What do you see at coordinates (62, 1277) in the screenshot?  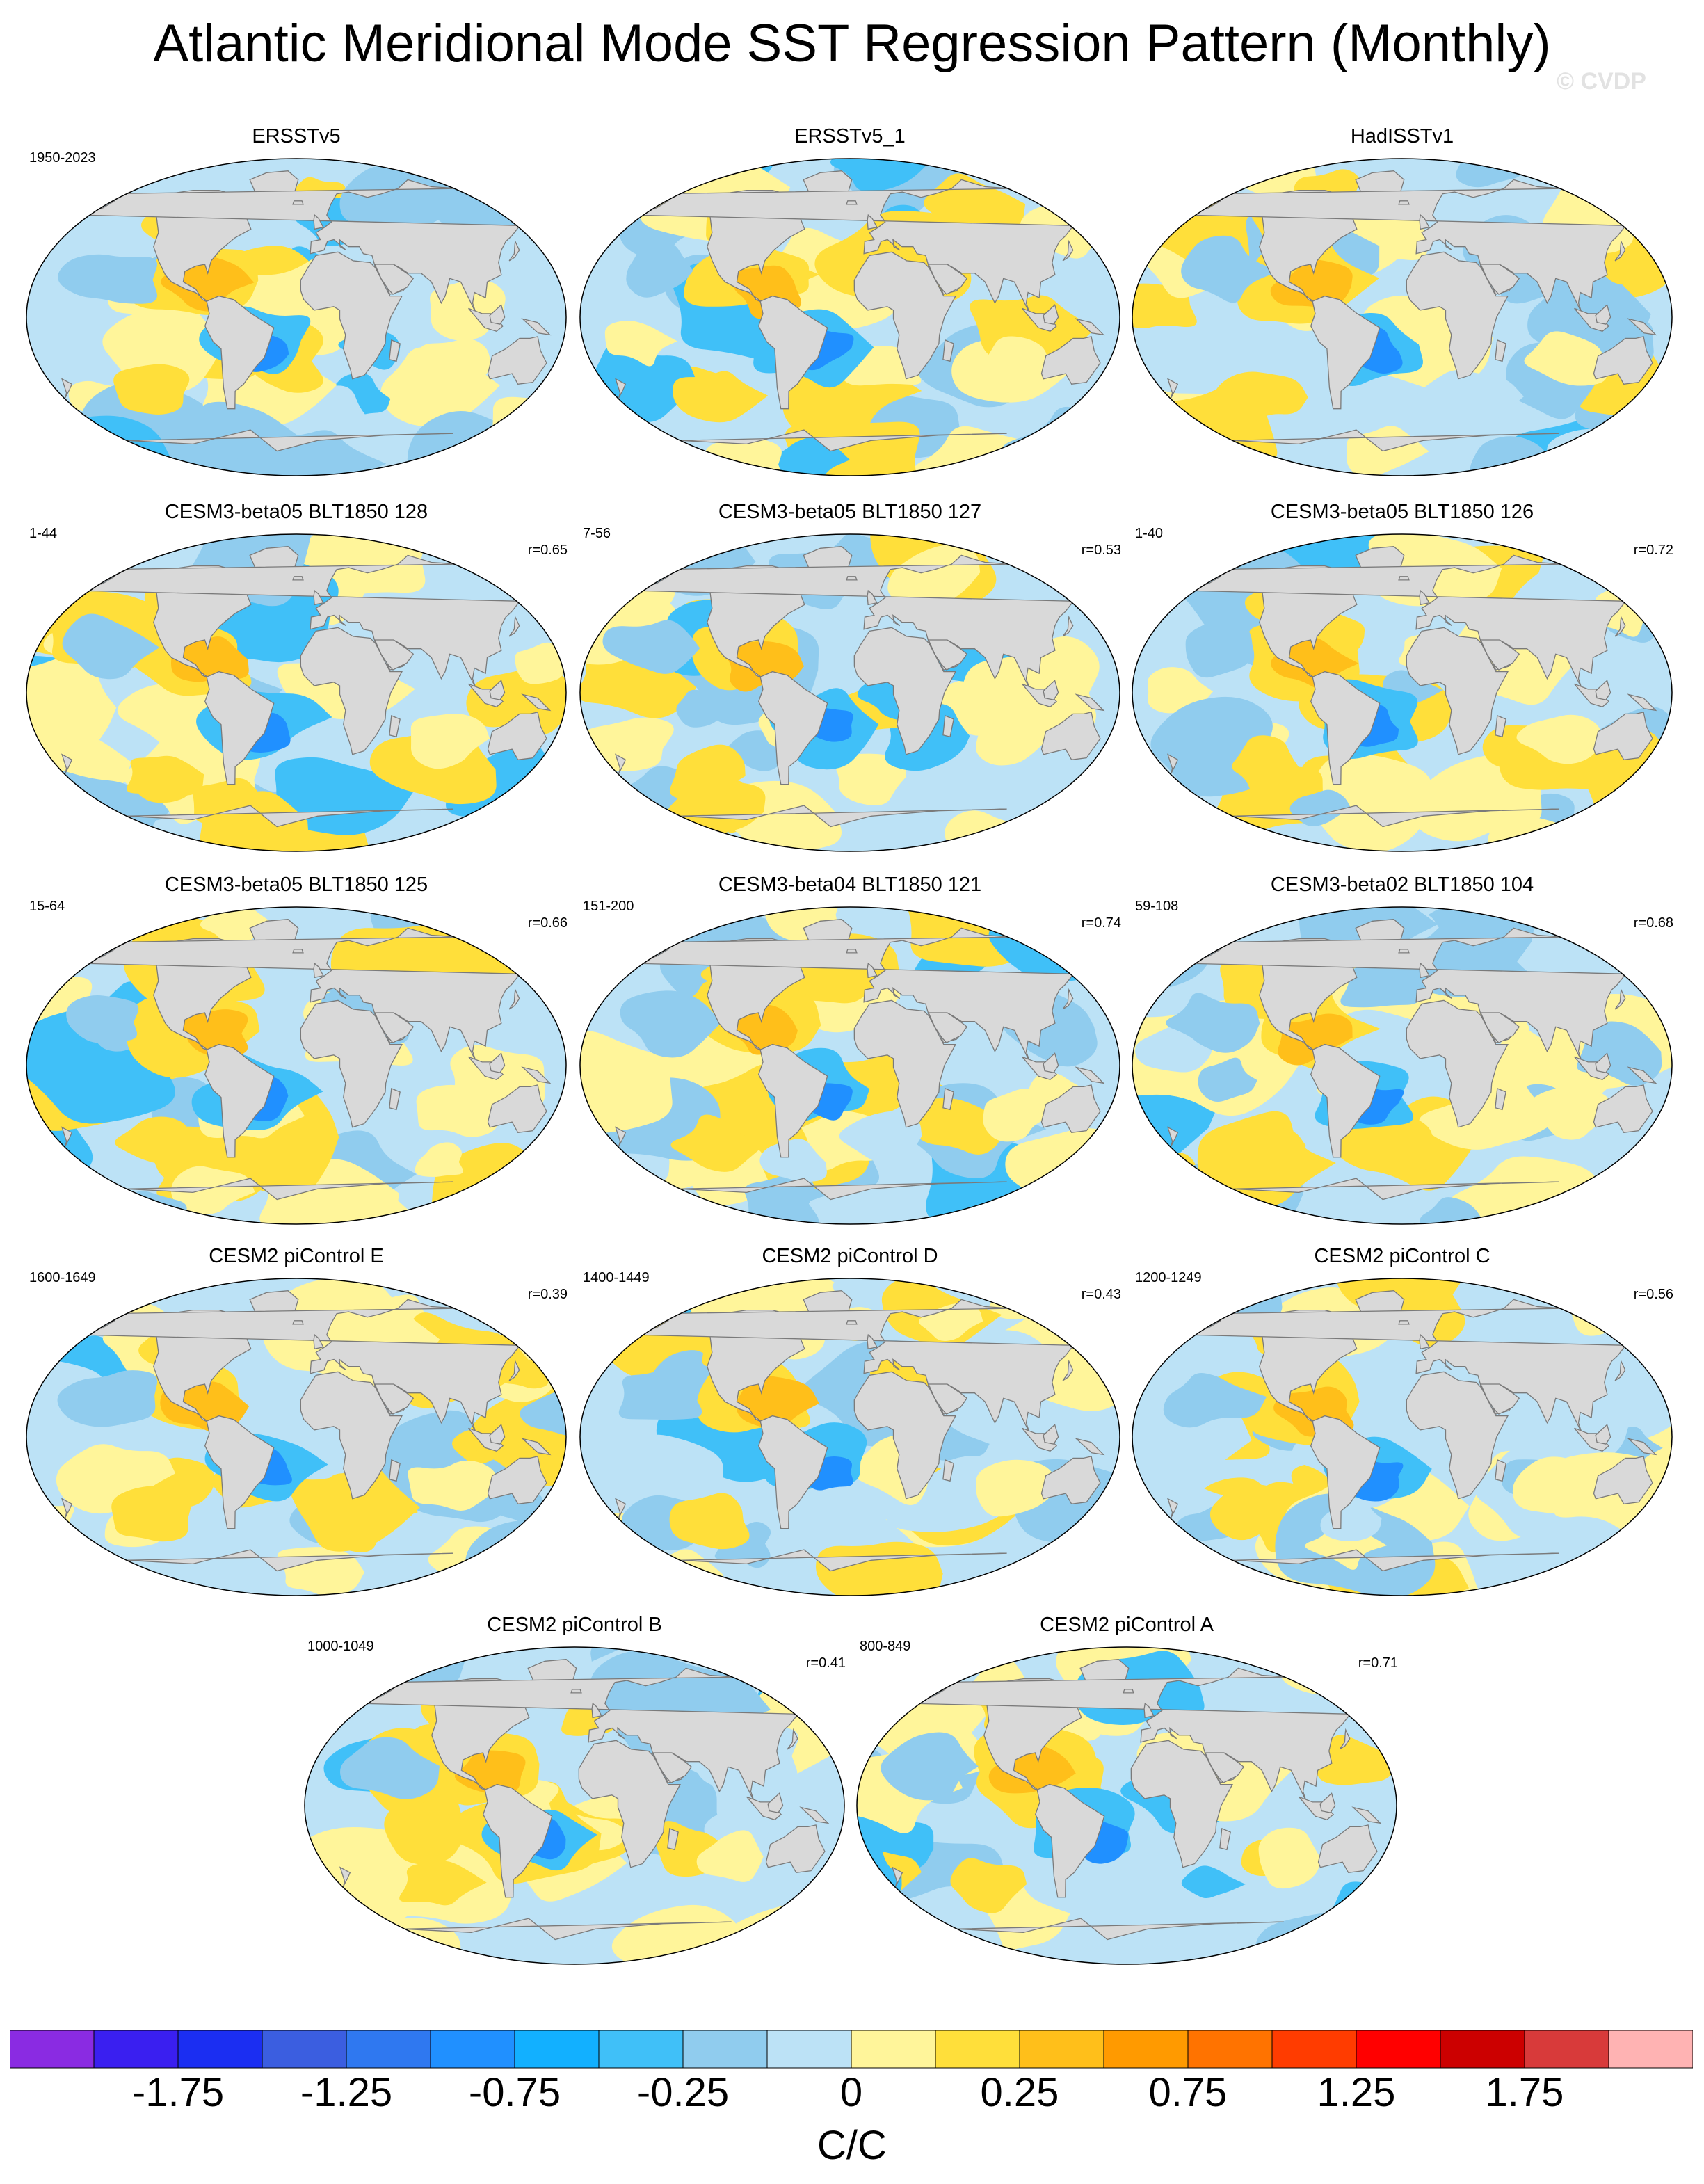 I see `panel-period: 1600-1649` at bounding box center [62, 1277].